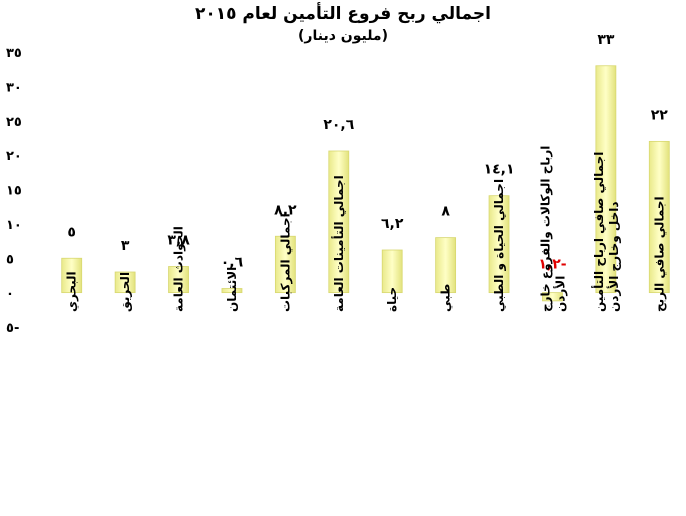  I want to click on chart-title: اجمالي ربح فروع التأمين لعام ٢٠١٥, so click(343, 14).